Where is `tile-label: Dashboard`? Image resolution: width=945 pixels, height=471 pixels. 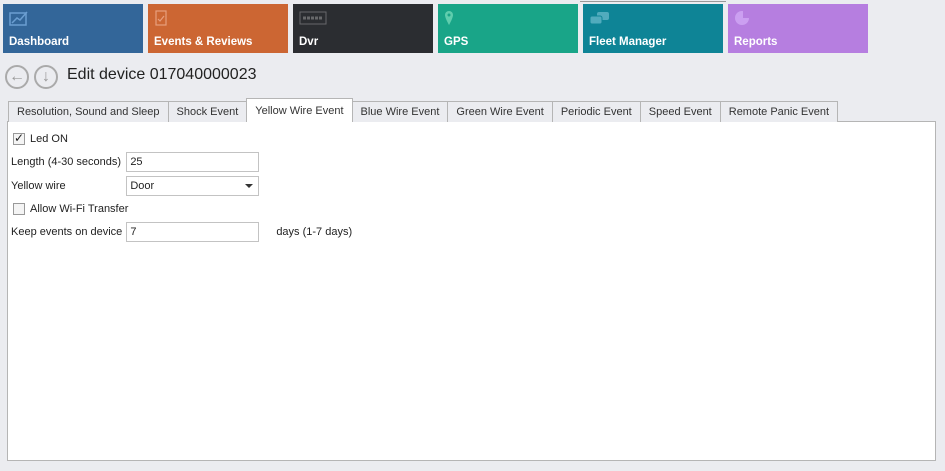 tile-label: Dashboard is located at coordinates (39, 42).